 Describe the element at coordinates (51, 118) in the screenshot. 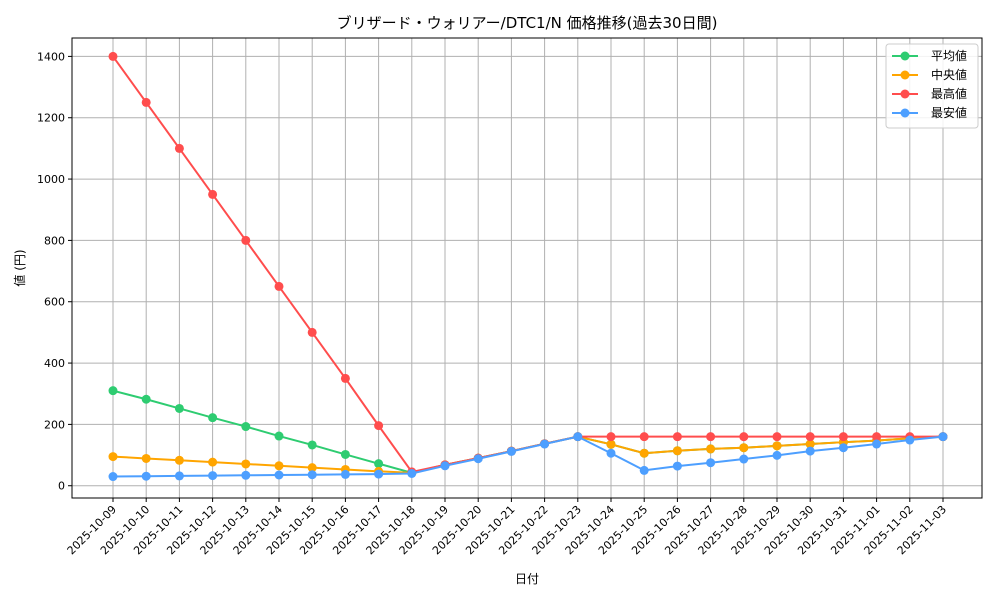

I see `y-tick-label: 1200` at that location.